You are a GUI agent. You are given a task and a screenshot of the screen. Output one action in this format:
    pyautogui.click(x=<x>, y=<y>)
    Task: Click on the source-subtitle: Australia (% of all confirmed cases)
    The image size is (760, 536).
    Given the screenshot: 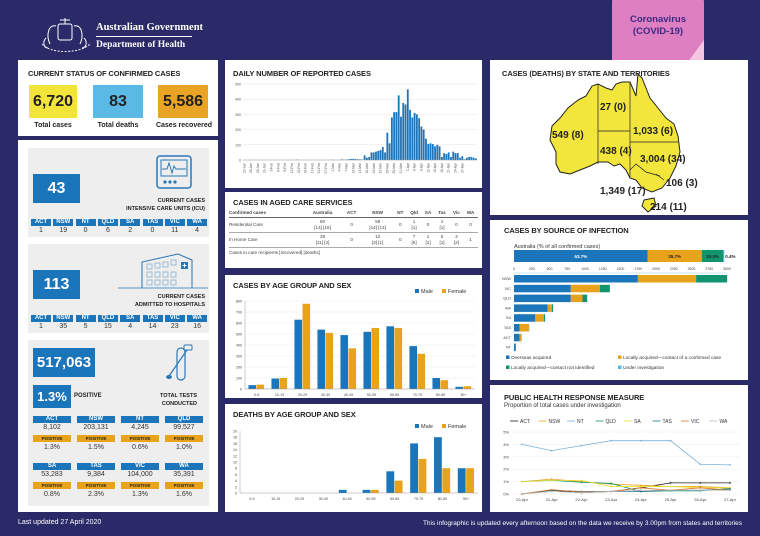 What is the action you would take?
    pyautogui.click(x=557, y=247)
    